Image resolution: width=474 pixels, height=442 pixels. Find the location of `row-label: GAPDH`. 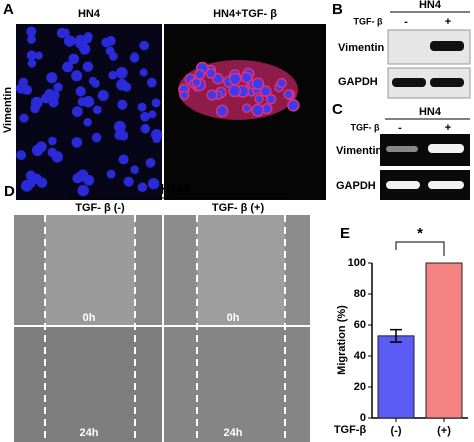

row-label: GAPDH is located at coordinates (358, 82).